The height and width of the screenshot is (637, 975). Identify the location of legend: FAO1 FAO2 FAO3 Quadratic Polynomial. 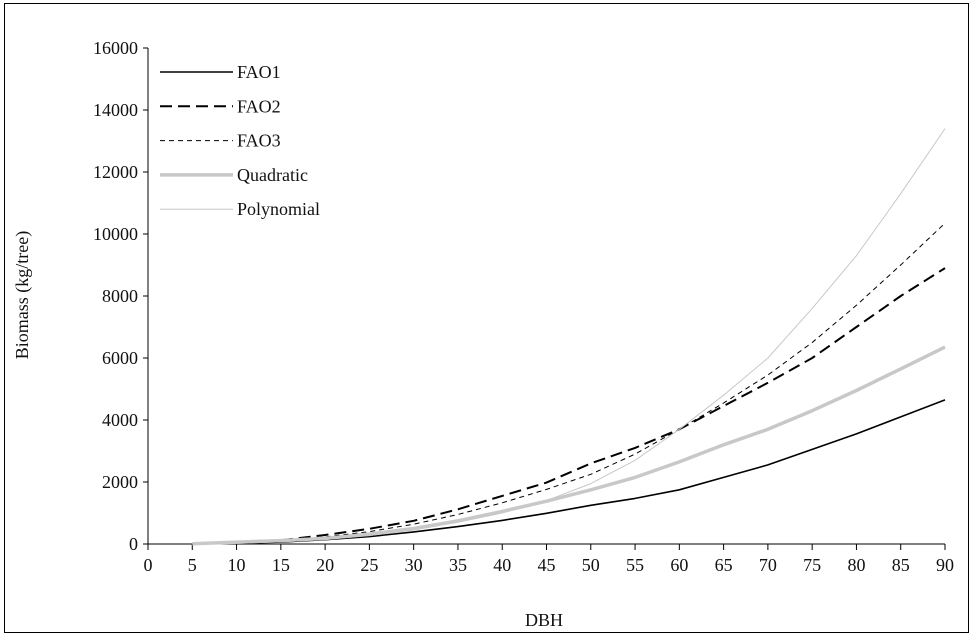
(240, 140).